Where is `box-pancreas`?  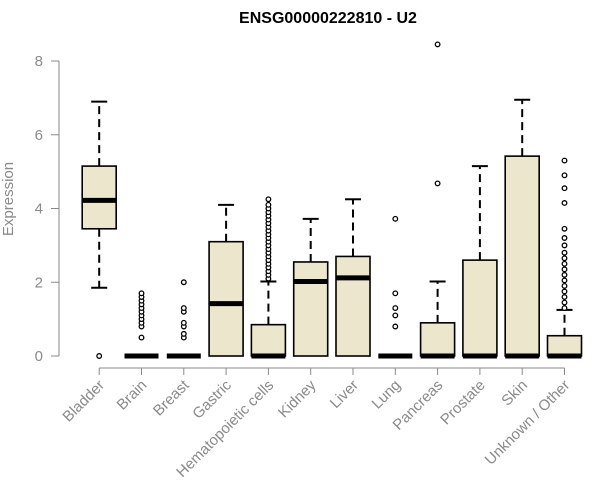 box-pancreas is located at coordinates (437, 200).